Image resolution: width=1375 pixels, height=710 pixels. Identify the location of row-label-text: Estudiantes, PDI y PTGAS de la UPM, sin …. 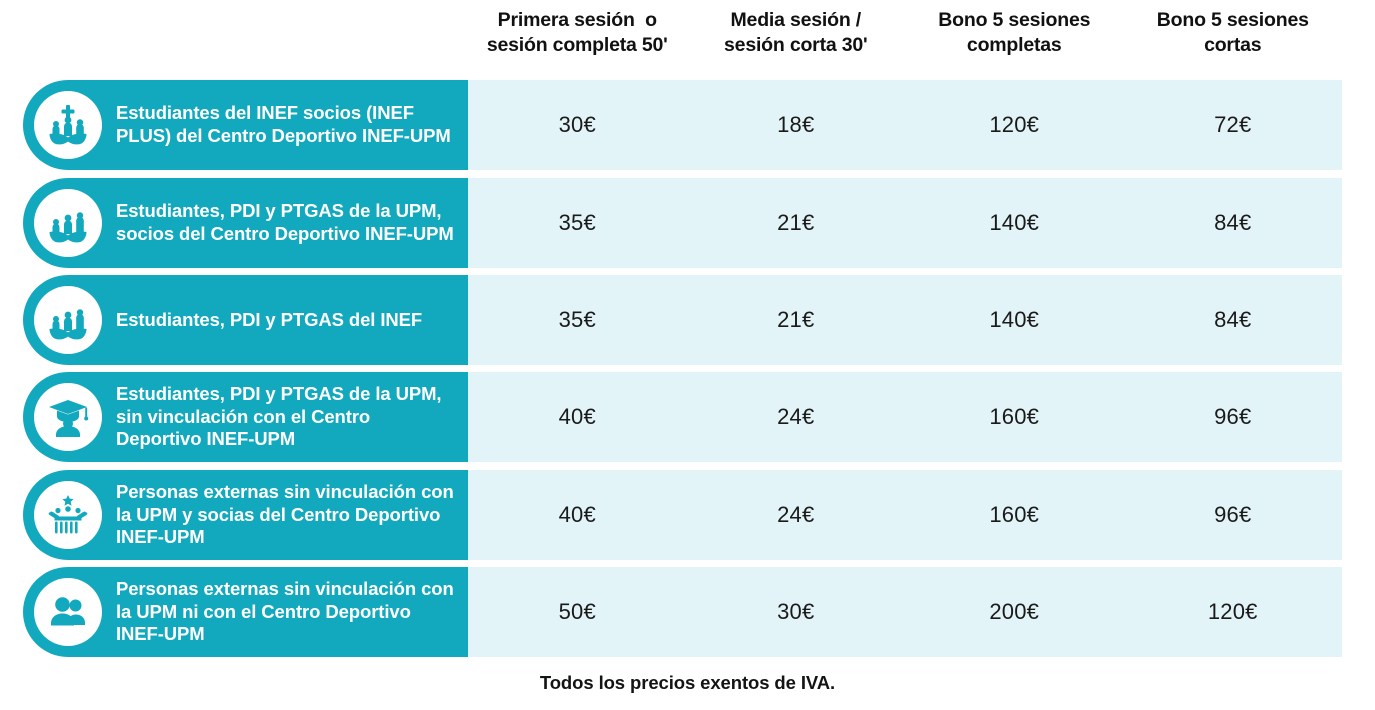
(279, 416).